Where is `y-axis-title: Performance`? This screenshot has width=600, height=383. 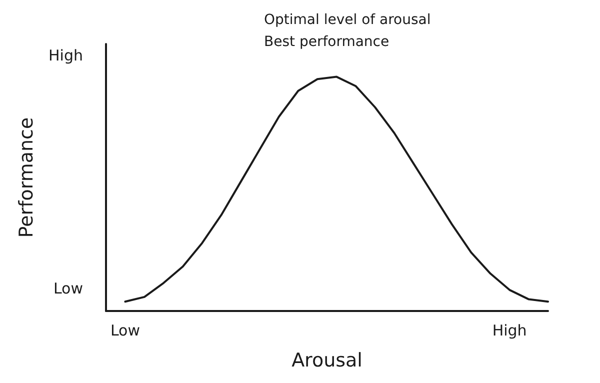
y-axis-title: Performance is located at coordinates (27, 177).